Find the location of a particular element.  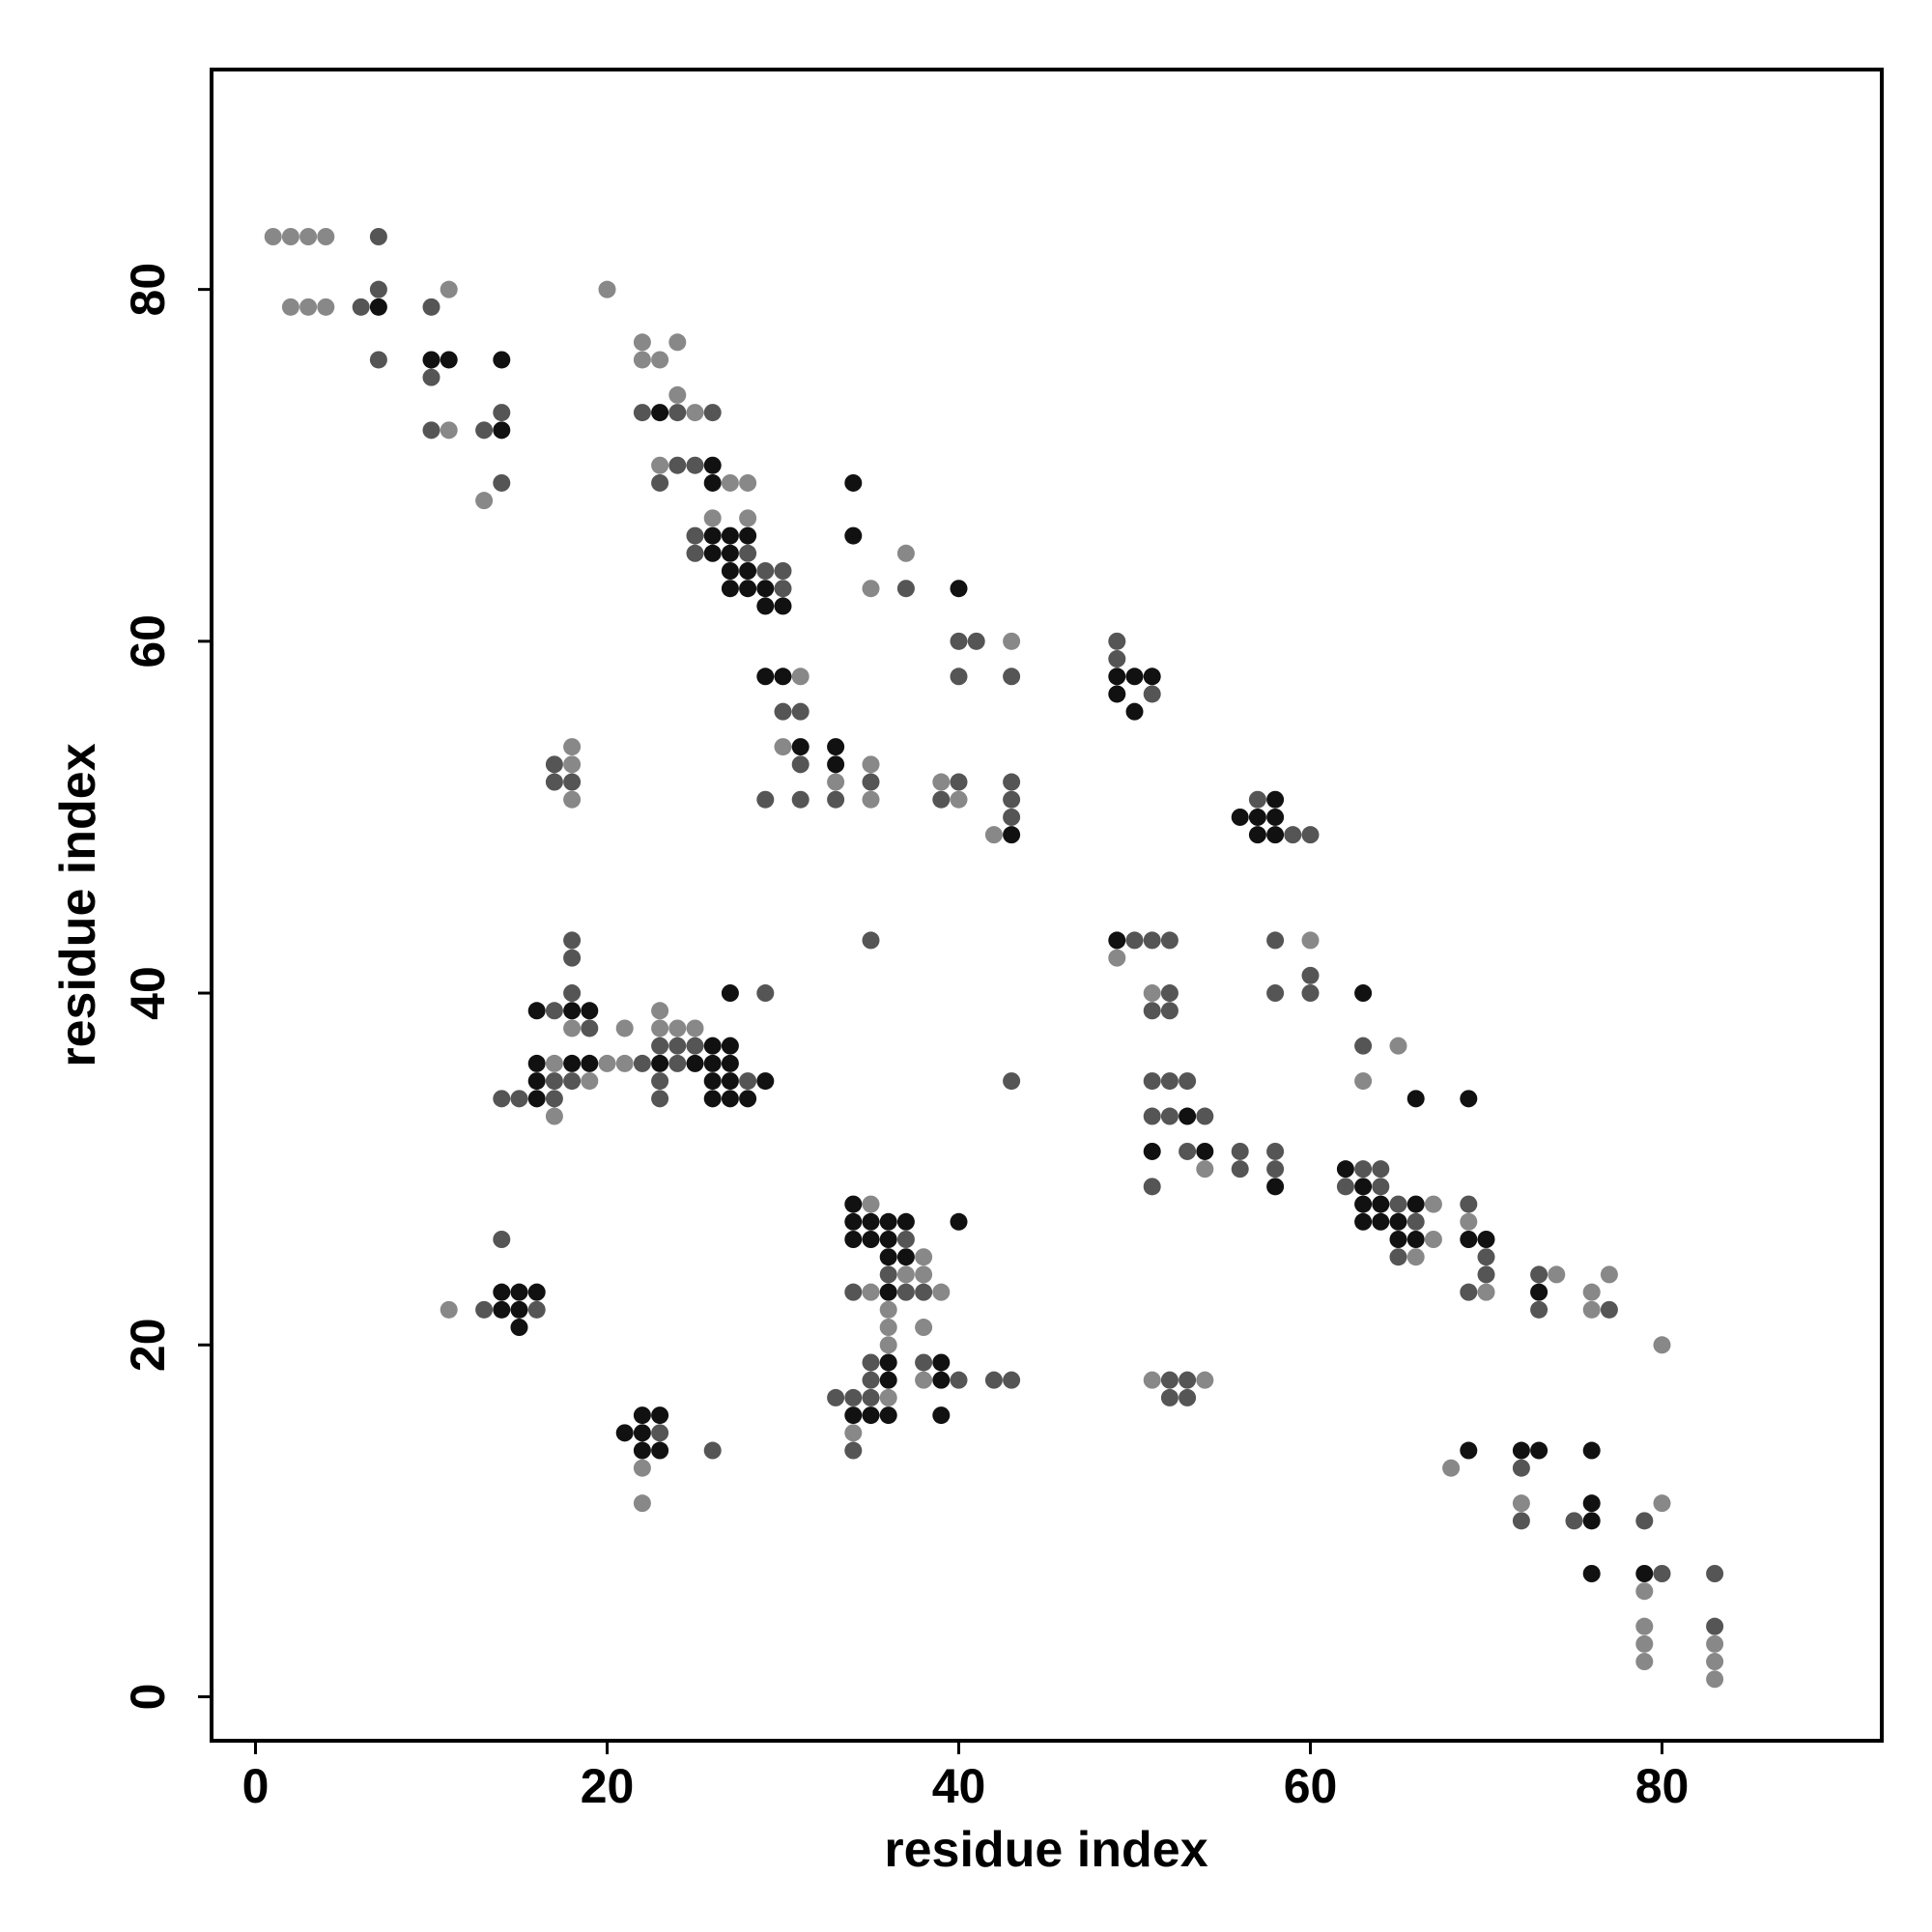

y-tick-label: 20 is located at coordinates (148, 1345).